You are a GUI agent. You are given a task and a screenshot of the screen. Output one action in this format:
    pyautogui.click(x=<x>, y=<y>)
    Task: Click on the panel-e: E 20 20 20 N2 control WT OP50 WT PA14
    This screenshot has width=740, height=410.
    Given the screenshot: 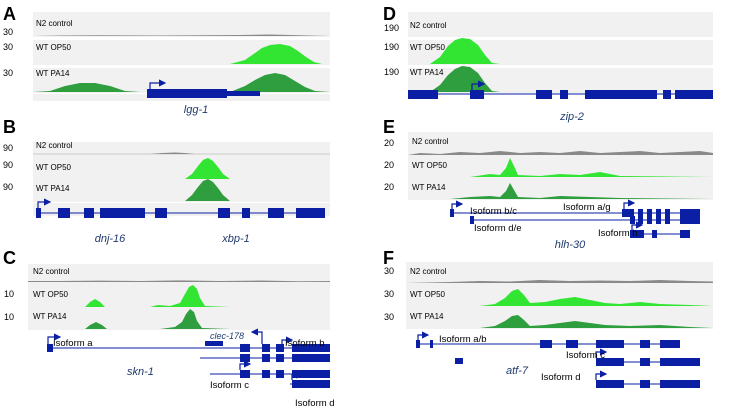 What is the action you would take?
    pyautogui.click(x=548, y=184)
    